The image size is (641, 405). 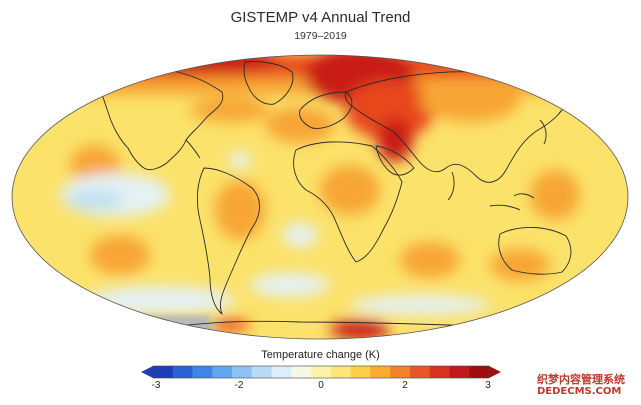 What do you see at coordinates (488, 385) in the screenshot?
I see `colorbar-tick: 3` at bounding box center [488, 385].